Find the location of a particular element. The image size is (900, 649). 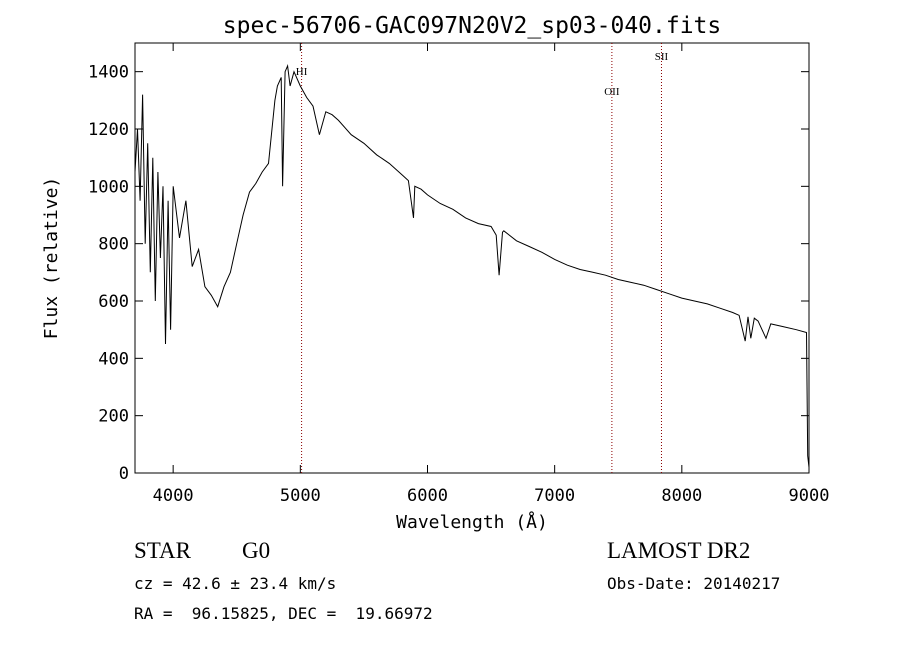

marker-label: HI is located at coordinates (302, 72).